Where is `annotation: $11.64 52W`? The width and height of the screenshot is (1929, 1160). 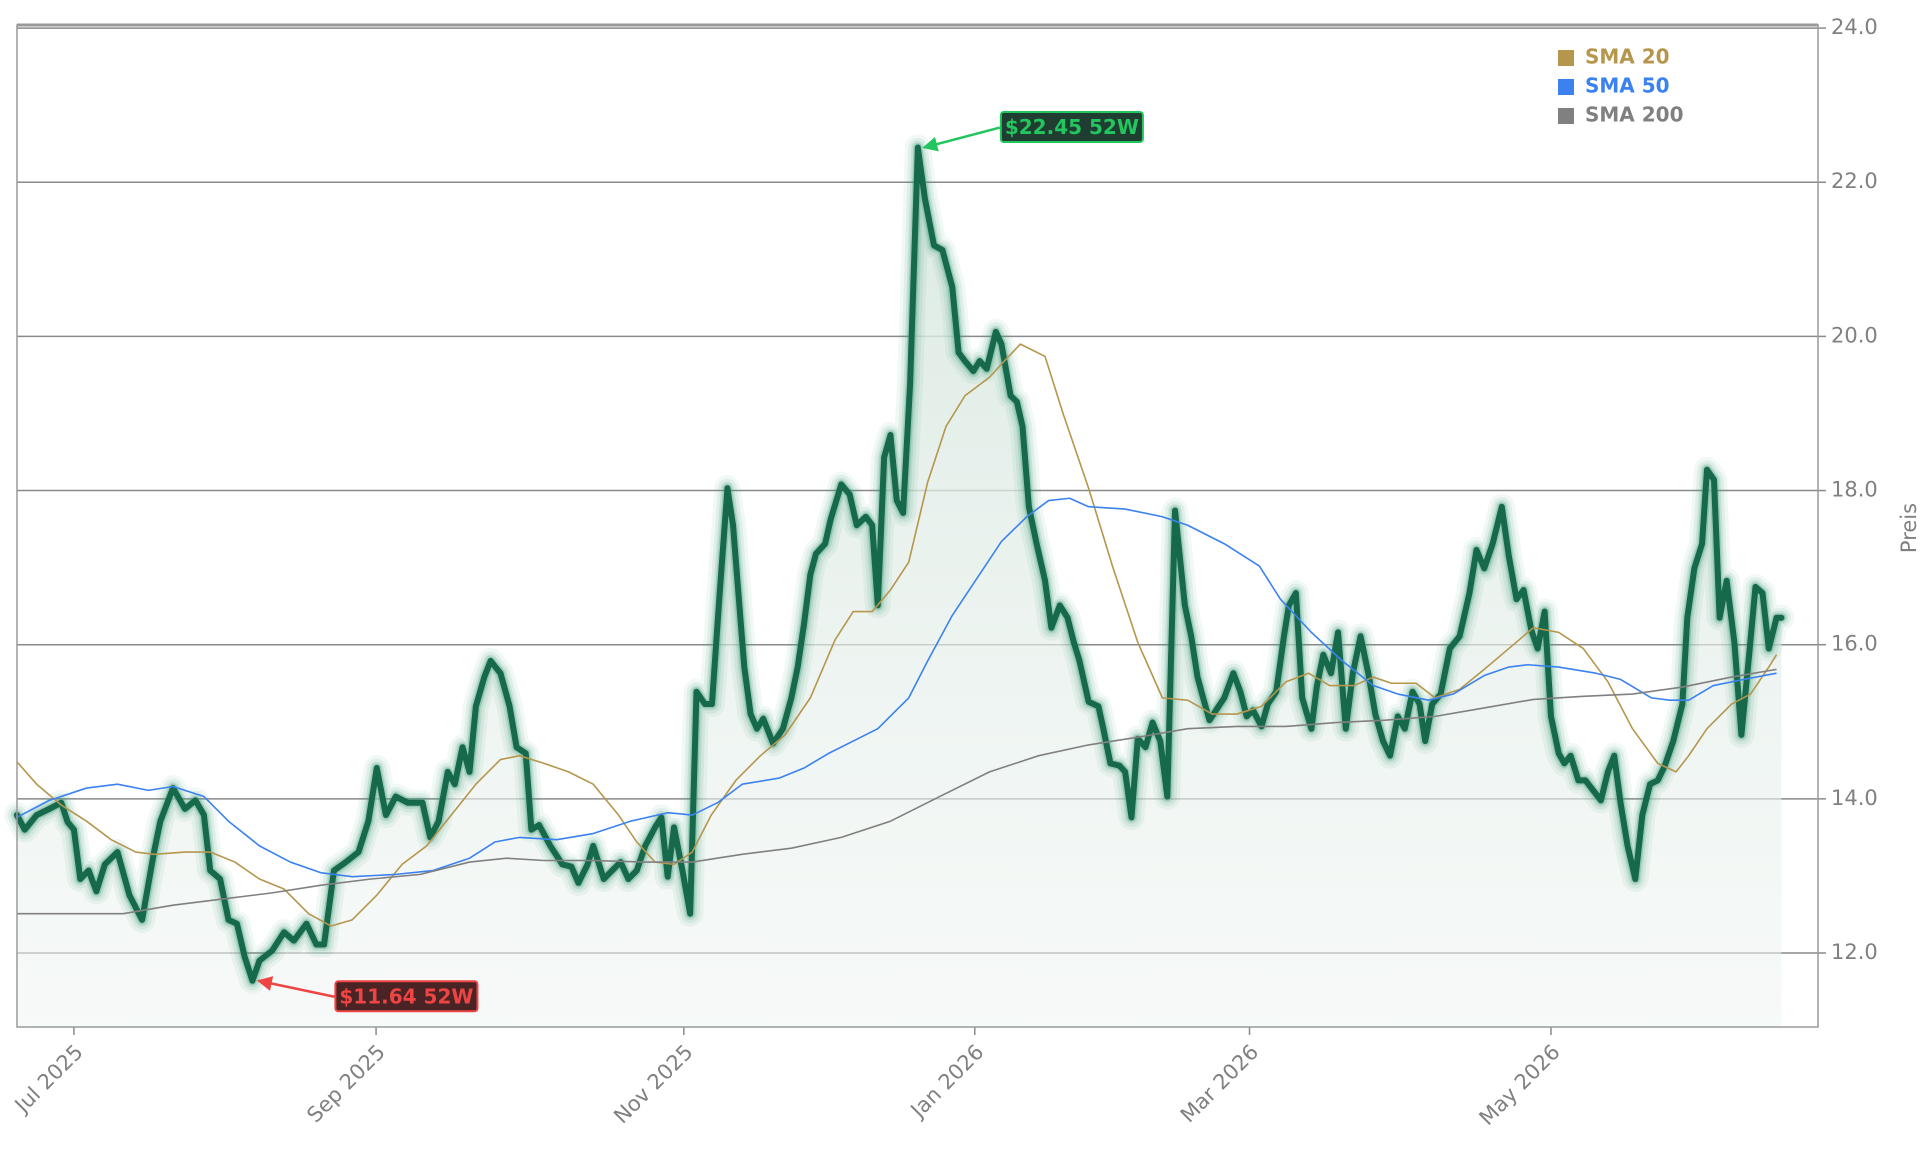 annotation: $11.64 52W is located at coordinates (367, 994).